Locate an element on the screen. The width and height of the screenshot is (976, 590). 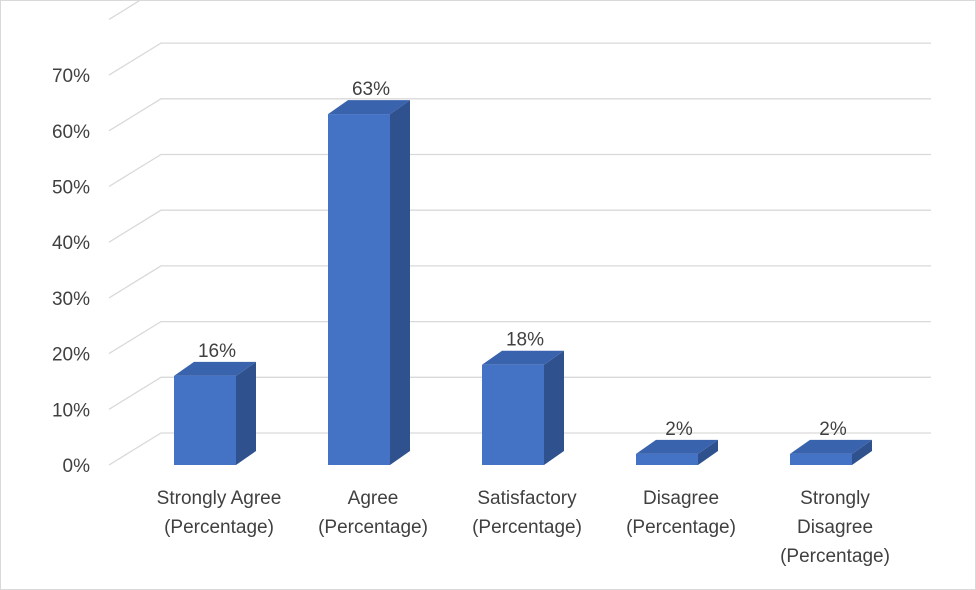
y-tick-label: 30% is located at coordinates (71, 299).